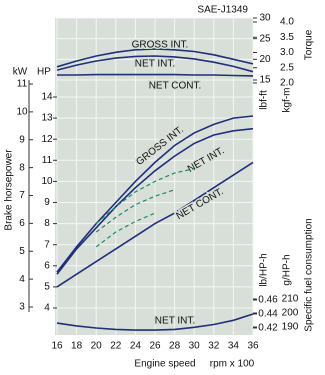 Image resolution: width=325 pixels, height=375 pixels. I want to click on x-tick-label: 26, so click(155, 346).